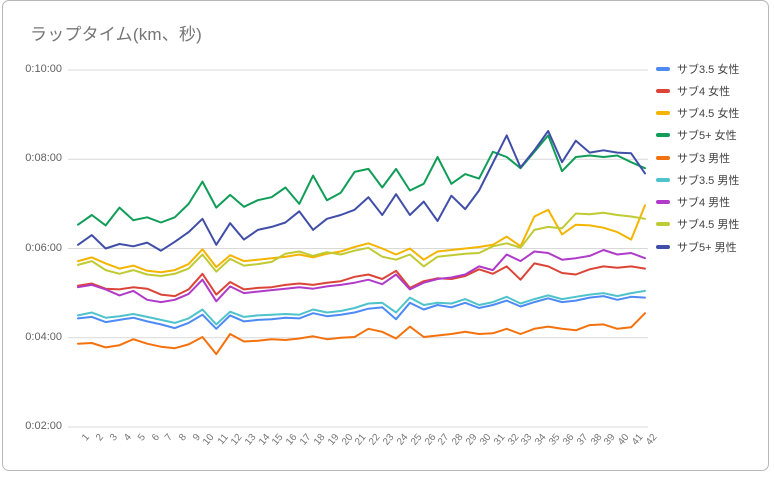 This screenshot has height=482, width=774. I want to click on legend-label: サブ4.5 男性, so click(708, 225).